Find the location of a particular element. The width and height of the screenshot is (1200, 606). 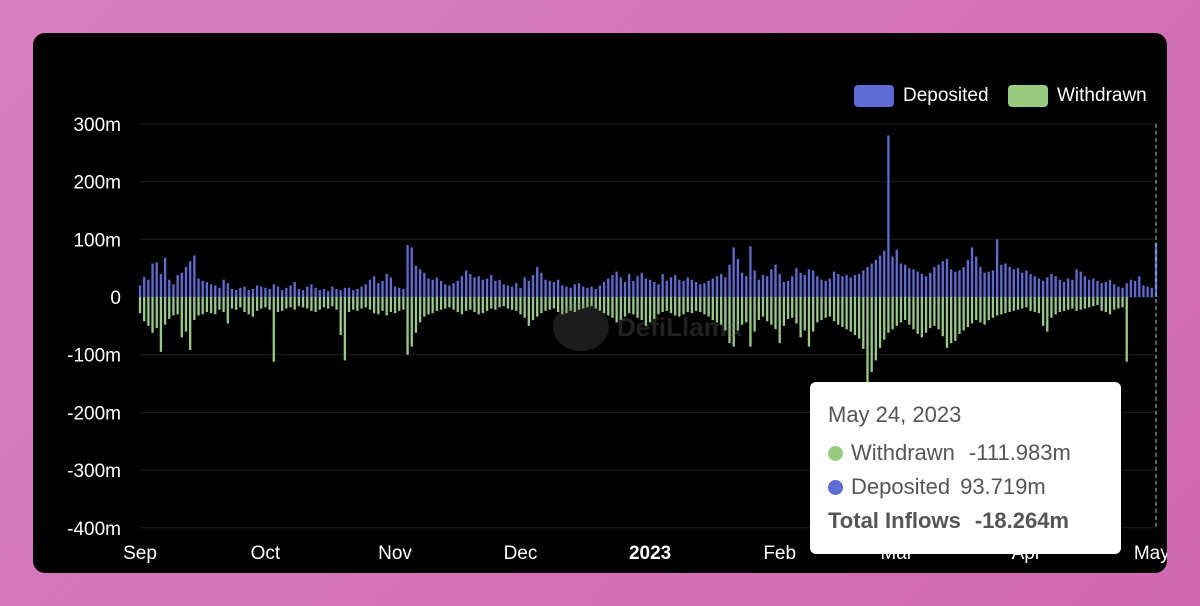

tooltip-total-value: -18.264m is located at coordinates (1021, 520).